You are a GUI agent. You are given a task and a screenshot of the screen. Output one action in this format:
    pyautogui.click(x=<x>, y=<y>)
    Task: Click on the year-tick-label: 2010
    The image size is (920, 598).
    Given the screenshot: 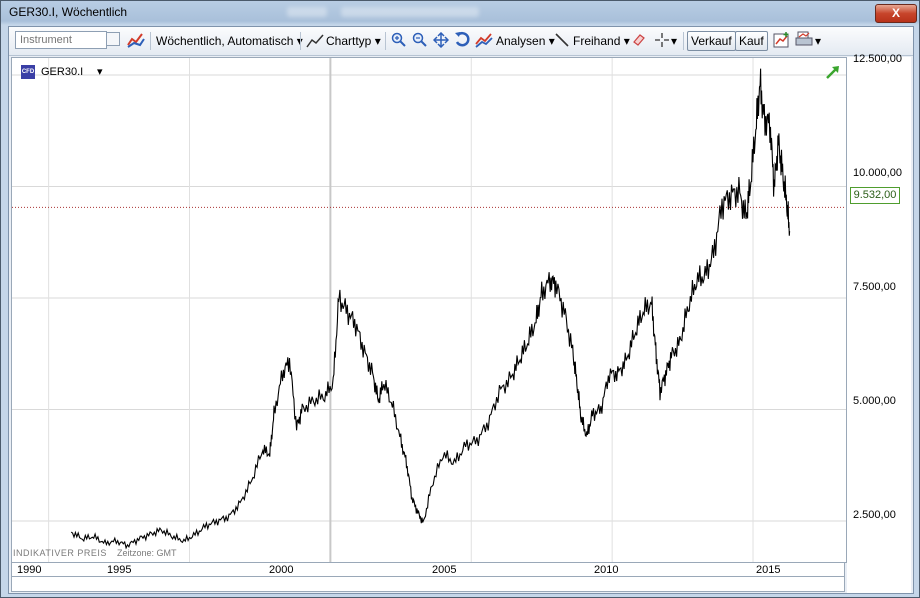 What is the action you would take?
    pyautogui.click(x=606, y=570)
    